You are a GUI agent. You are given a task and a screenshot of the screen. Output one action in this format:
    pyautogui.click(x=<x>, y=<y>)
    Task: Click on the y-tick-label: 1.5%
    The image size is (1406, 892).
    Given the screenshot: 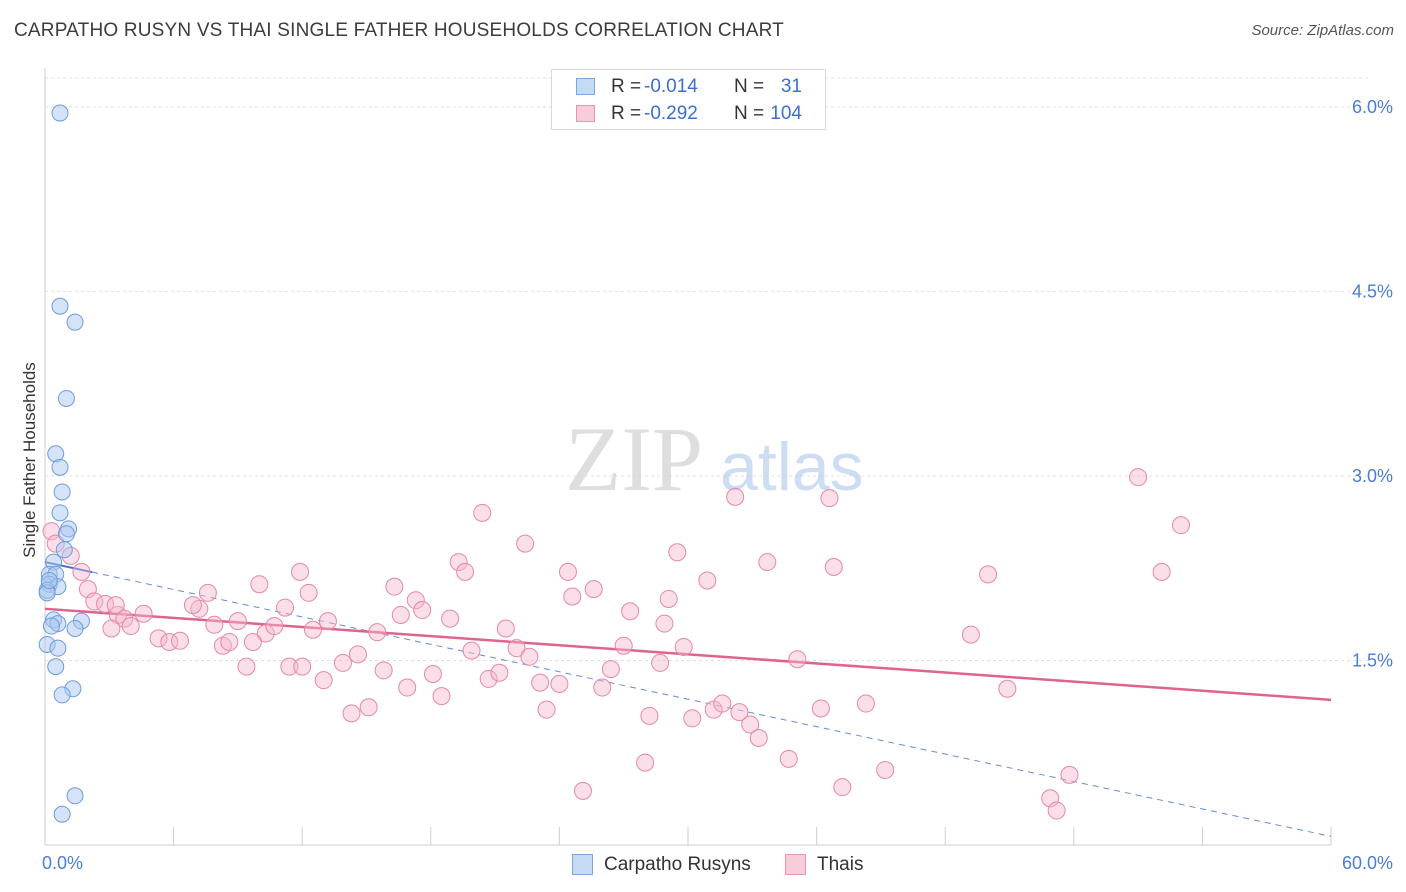 What is the action you would take?
    pyautogui.click(x=1372, y=660)
    